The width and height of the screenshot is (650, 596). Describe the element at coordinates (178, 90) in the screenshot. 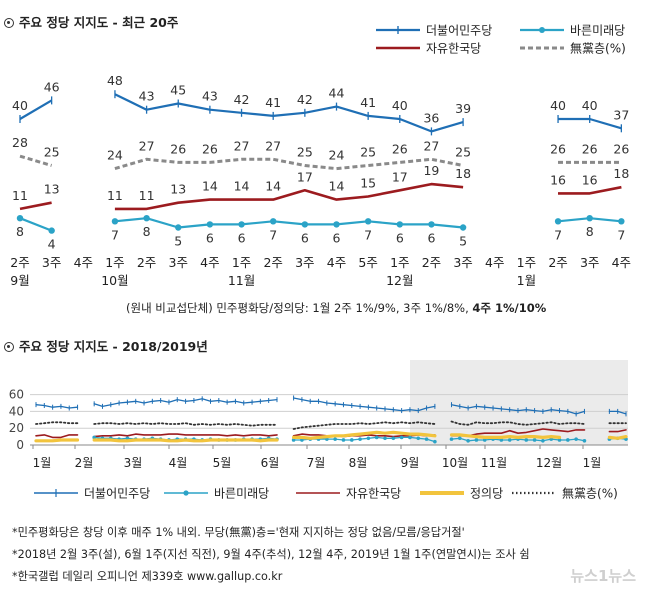

I see `data-label: 45` at that location.